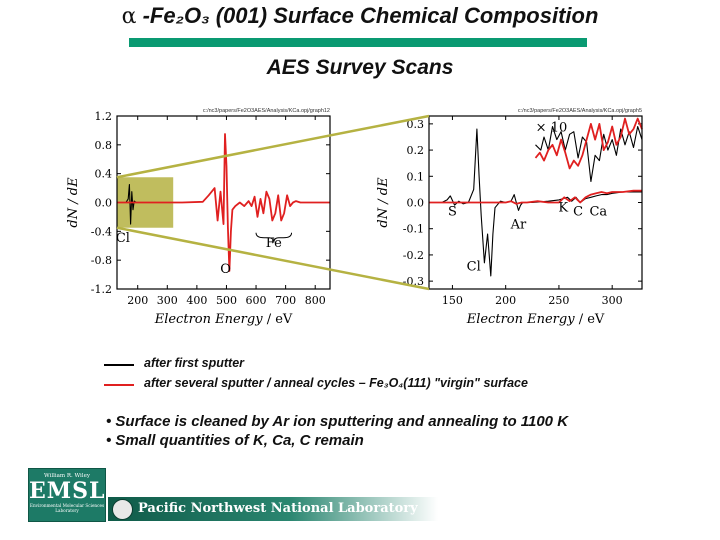 The image size is (720, 540). What do you see at coordinates (274, 243) in the screenshot?
I see `peak-label: Fe` at bounding box center [274, 243].